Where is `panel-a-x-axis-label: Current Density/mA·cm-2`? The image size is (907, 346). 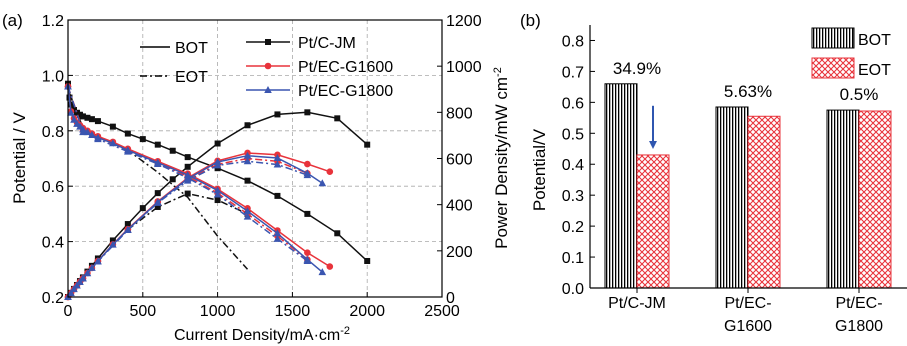
panel-a-x-axis-label: Current Density/mA·cm-2 is located at coordinates (262, 334).